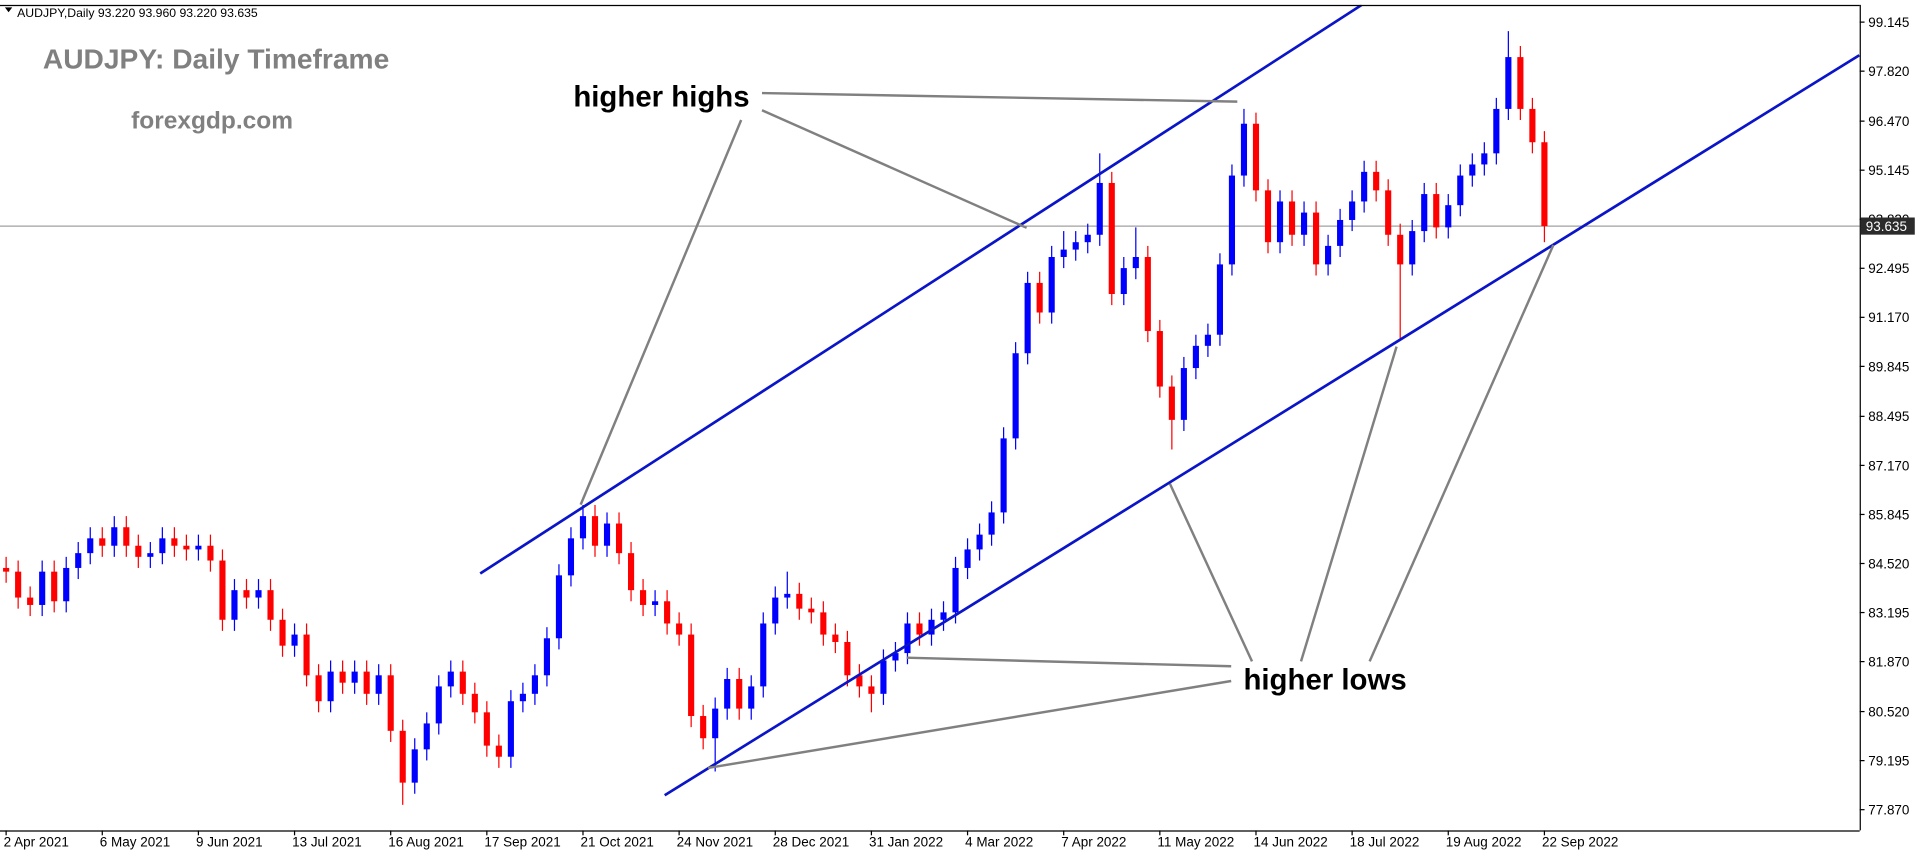  What do you see at coordinates (1888, 563) in the screenshot?
I see `y-tick-label: 84.520` at bounding box center [1888, 563].